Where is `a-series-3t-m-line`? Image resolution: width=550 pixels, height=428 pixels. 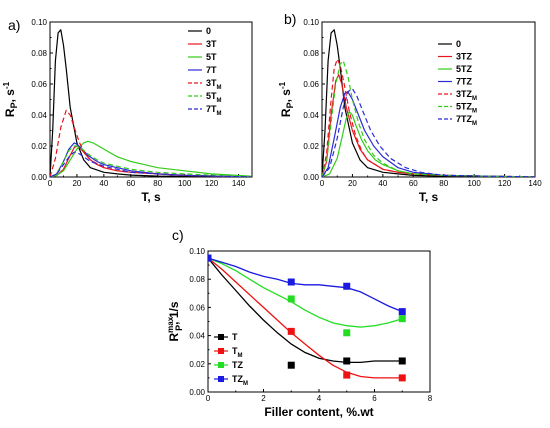 a-series-3t-m-line is located at coordinates (151, 143).